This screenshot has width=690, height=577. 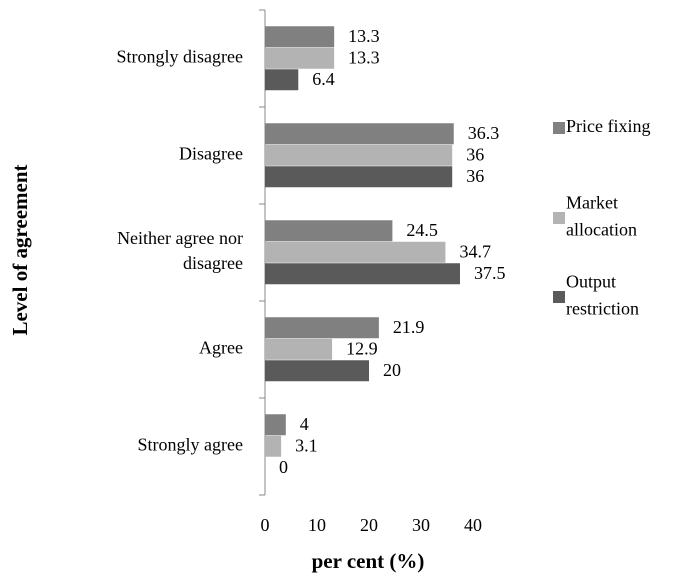 I want to click on x-tick-label: 0, so click(x=265, y=525).